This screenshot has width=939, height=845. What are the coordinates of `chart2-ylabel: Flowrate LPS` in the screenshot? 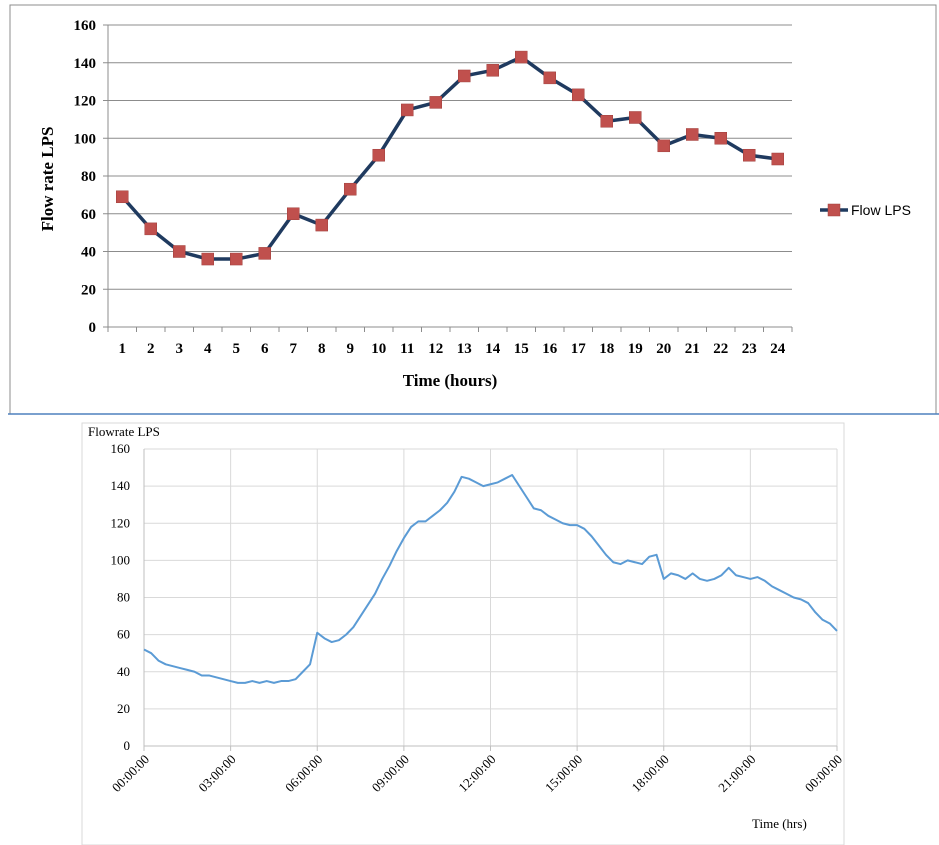 It's located at (124, 431).